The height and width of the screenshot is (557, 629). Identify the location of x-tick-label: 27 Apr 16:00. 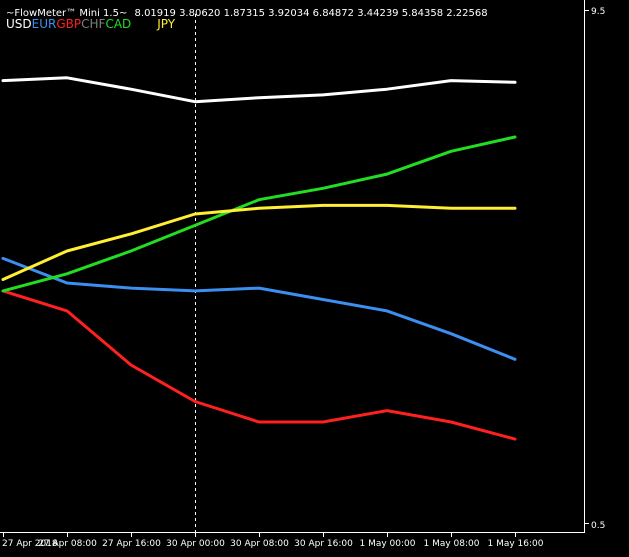
(131, 544).